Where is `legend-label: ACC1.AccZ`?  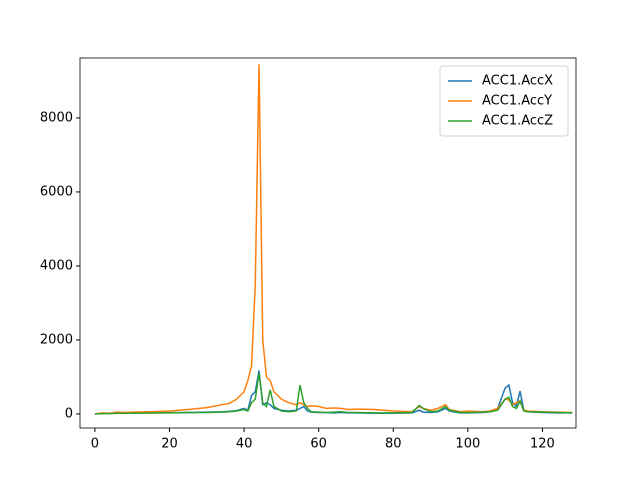 legend-label: ACC1.AccZ is located at coordinates (517, 121).